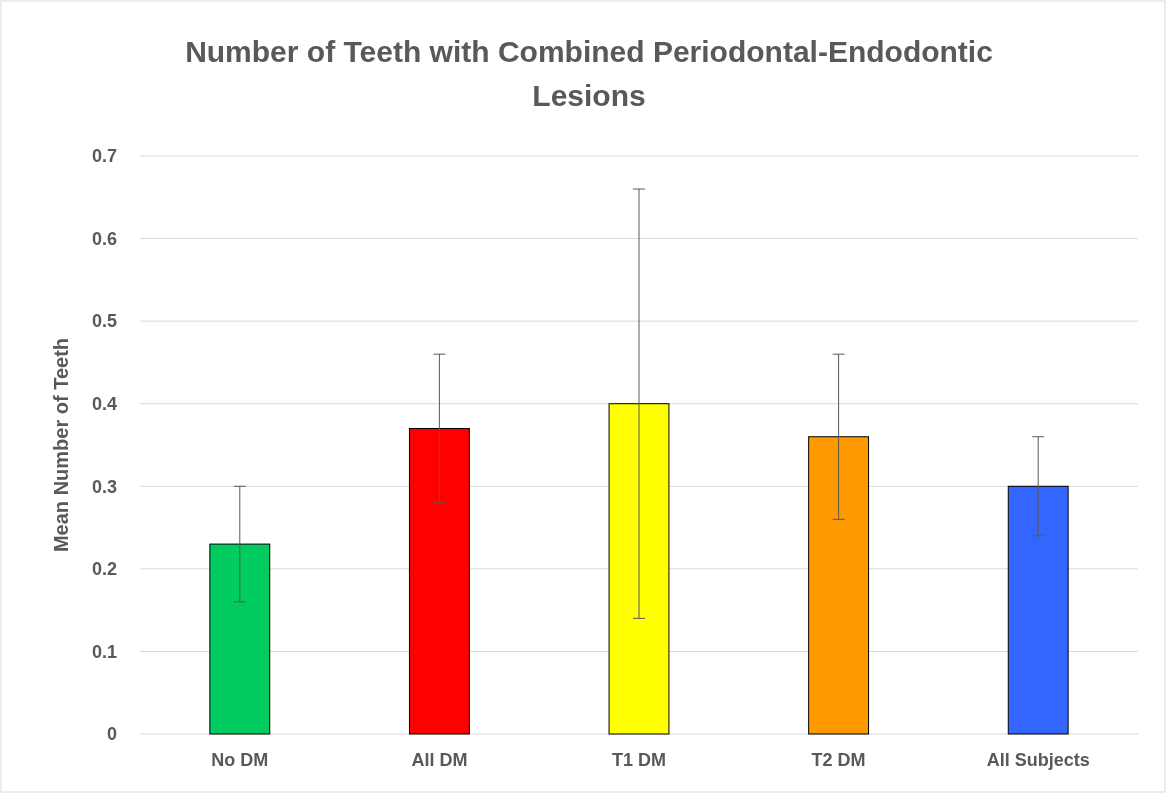 Image resolution: width=1170 pixels, height=793 pixels. I want to click on x-tick-label: T2 DM, so click(838, 760).